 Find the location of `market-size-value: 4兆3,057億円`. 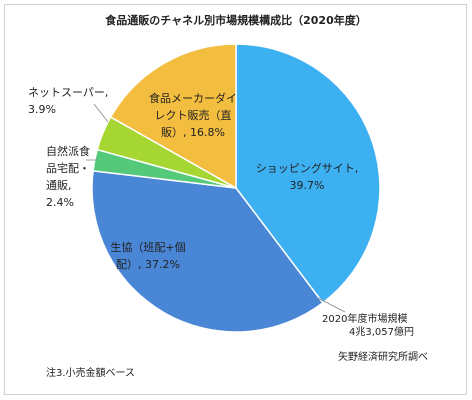

market-size-value: 4兆3,057億円 is located at coordinates (381, 332).